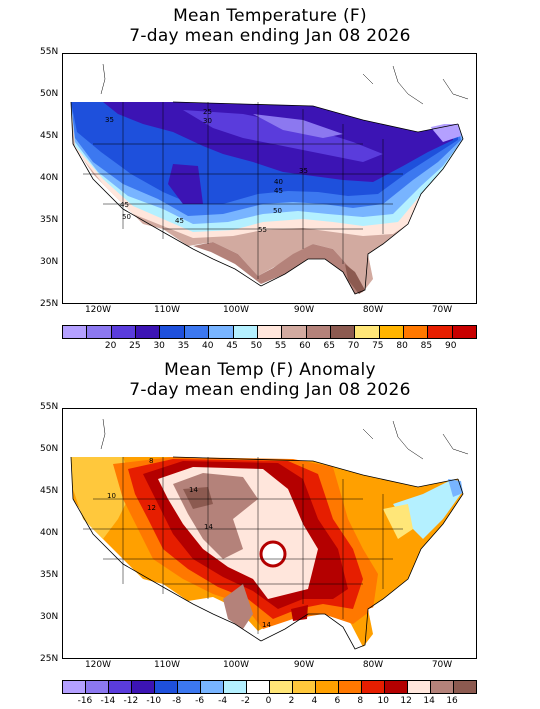 The height and width of the screenshot is (709, 540). Describe the element at coordinates (151, 461) in the screenshot. I see `contour-label: 8` at that location.